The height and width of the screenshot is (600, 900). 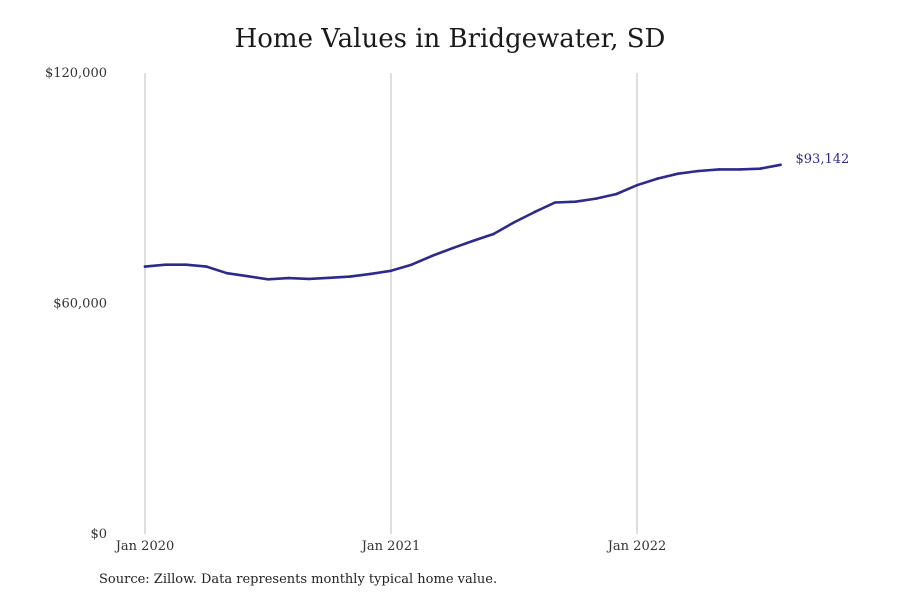 What do you see at coordinates (823, 159) in the screenshot?
I see `end-value-label: $93,142` at bounding box center [823, 159].